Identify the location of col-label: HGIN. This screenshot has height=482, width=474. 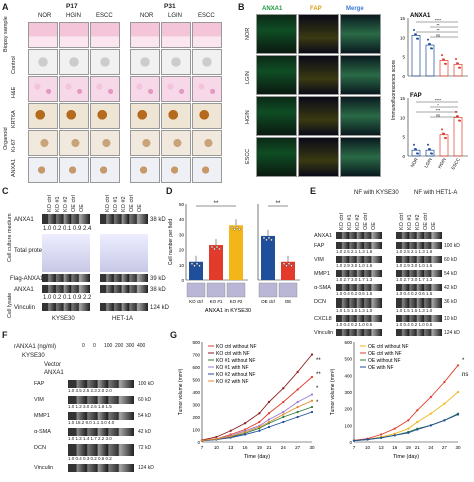
(73, 16).